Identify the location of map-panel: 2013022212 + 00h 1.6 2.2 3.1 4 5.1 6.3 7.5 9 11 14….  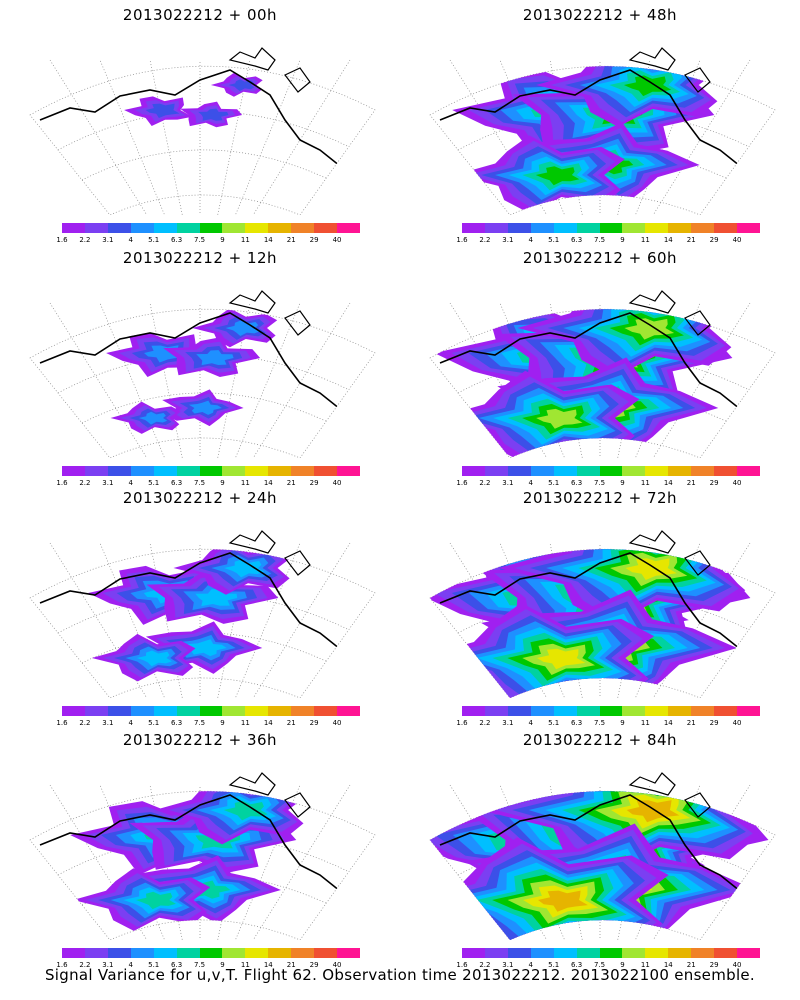
(200, 122).